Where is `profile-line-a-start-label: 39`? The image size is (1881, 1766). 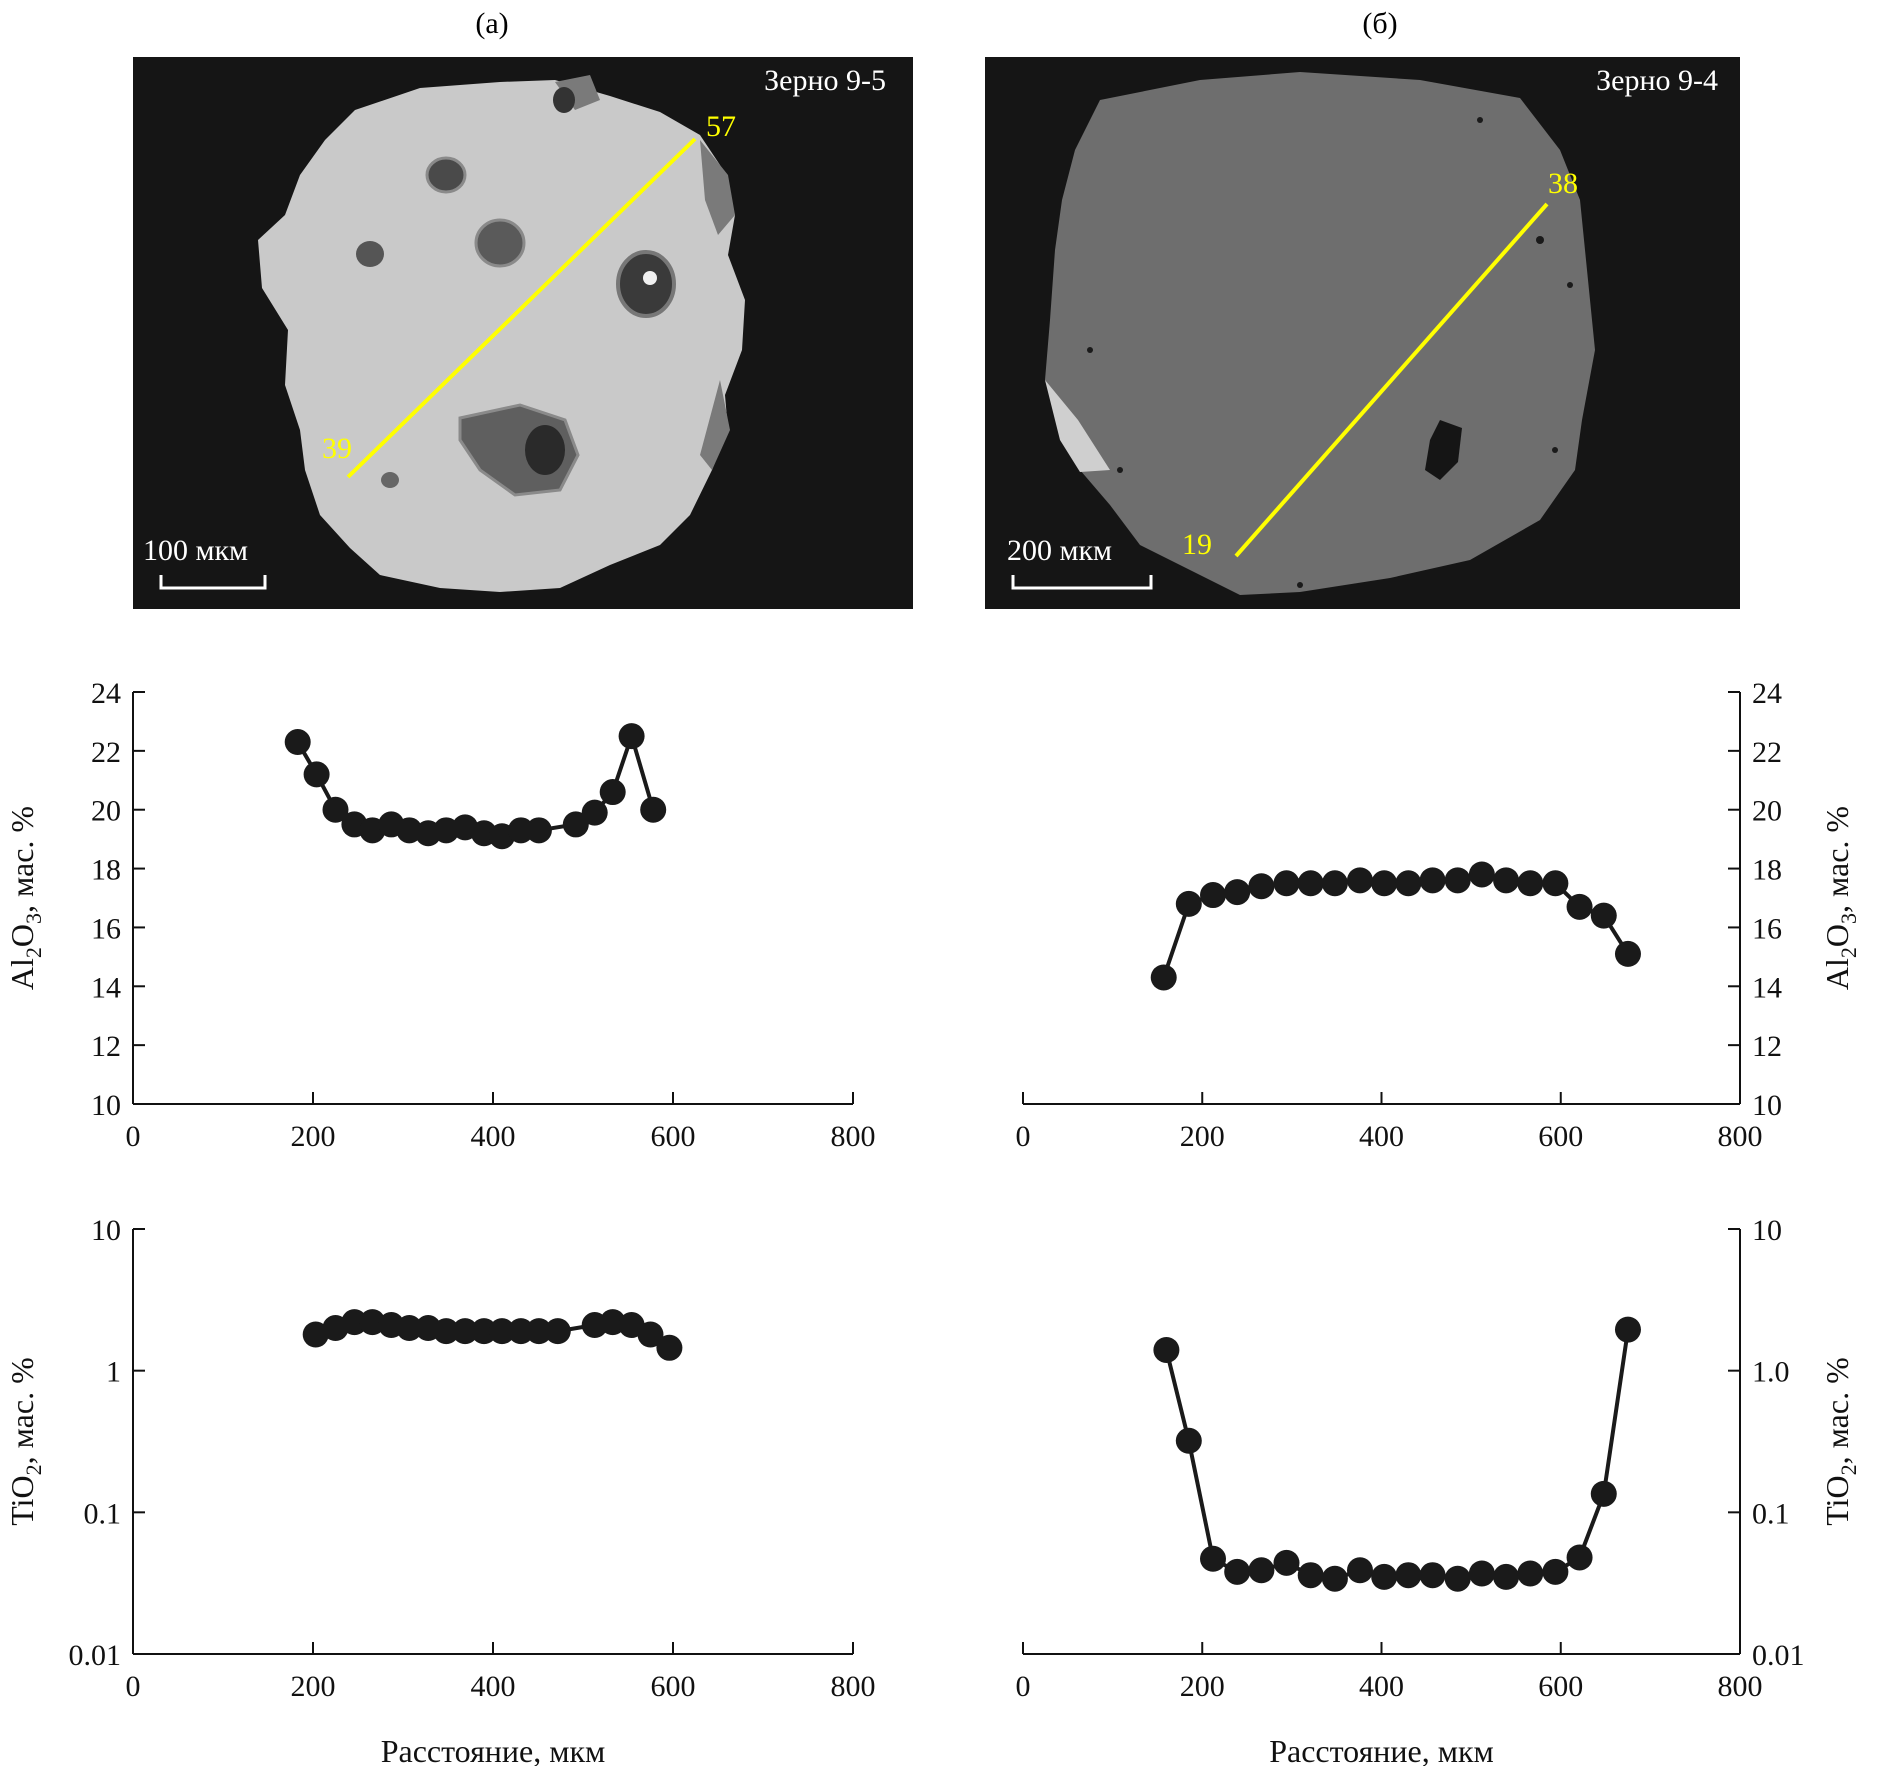 profile-line-a-start-label: 39 is located at coordinates (337, 448).